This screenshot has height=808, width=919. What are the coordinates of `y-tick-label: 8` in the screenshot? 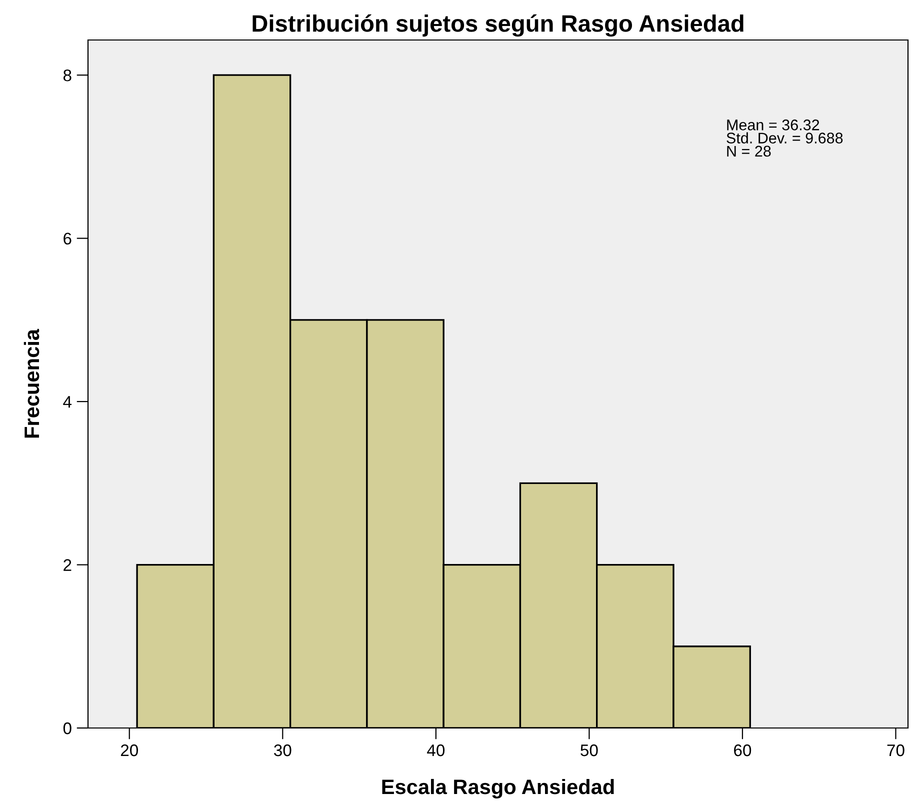 It's located at (67, 75).